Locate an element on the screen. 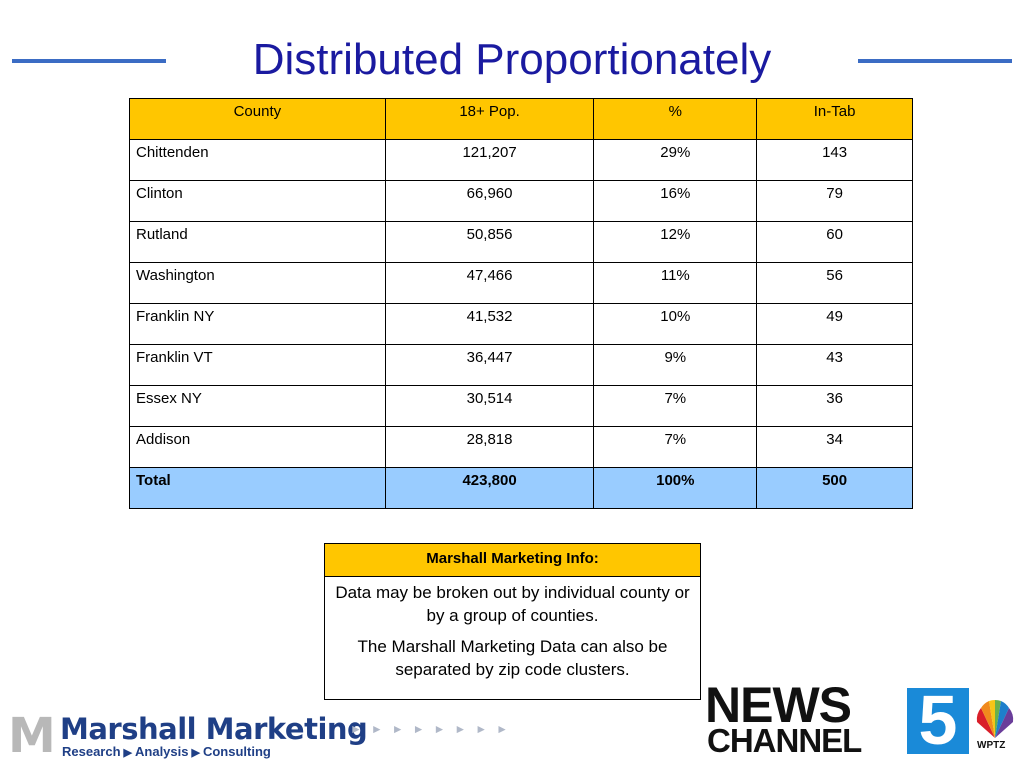 Image resolution: width=1024 pixels, height=768 pixels. county-cell: Washington is located at coordinates (257, 283).